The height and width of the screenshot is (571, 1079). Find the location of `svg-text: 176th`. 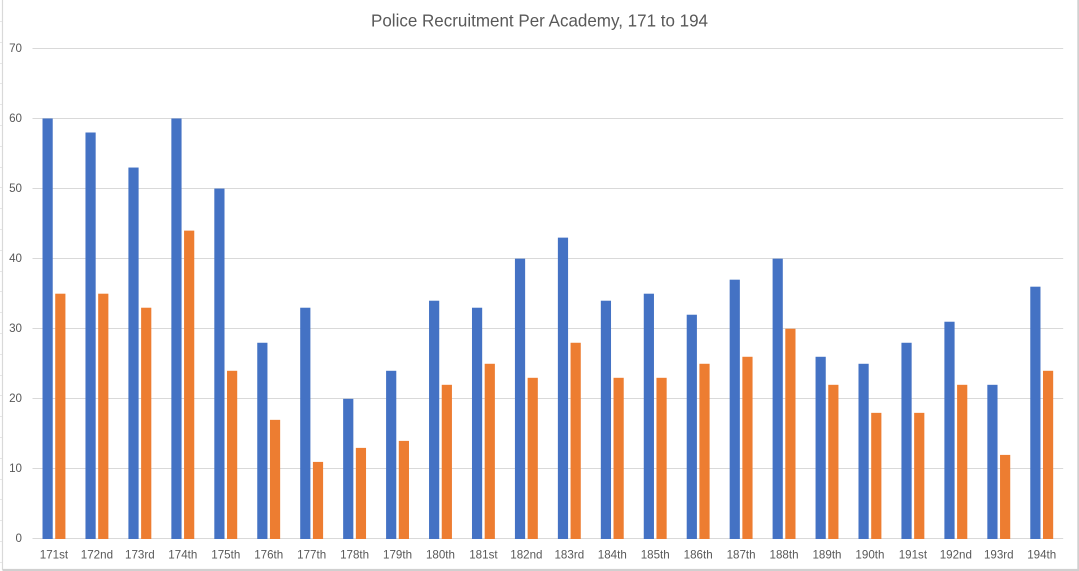

svg-text: 176th is located at coordinates (268, 554).